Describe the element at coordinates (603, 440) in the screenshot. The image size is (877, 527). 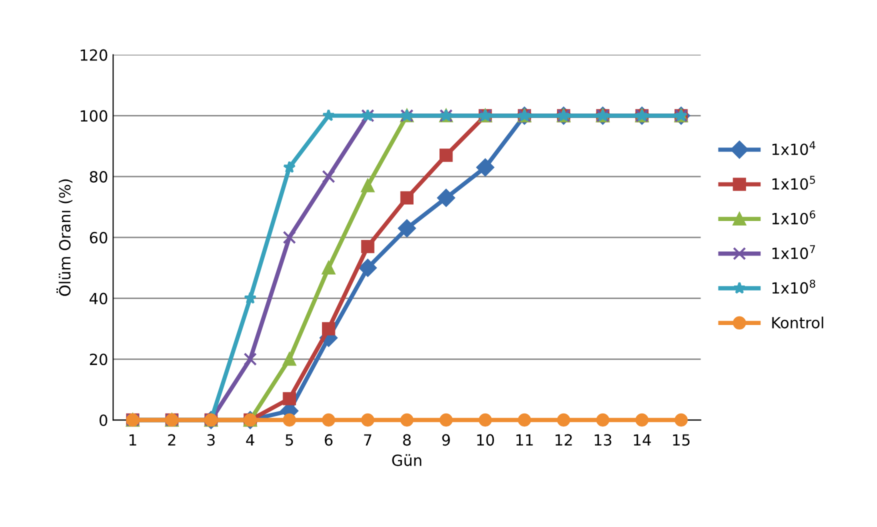
I see `x-tick-label: 13` at that location.